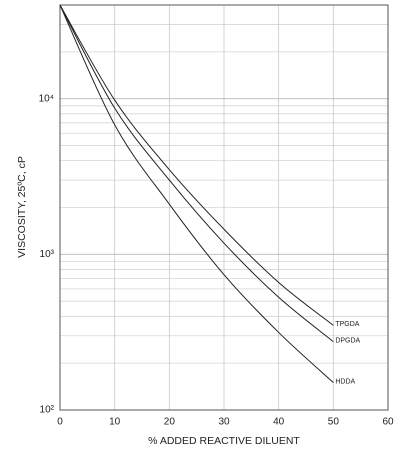  What do you see at coordinates (279, 422) in the screenshot?
I see `x-tick-label: 40` at bounding box center [279, 422].